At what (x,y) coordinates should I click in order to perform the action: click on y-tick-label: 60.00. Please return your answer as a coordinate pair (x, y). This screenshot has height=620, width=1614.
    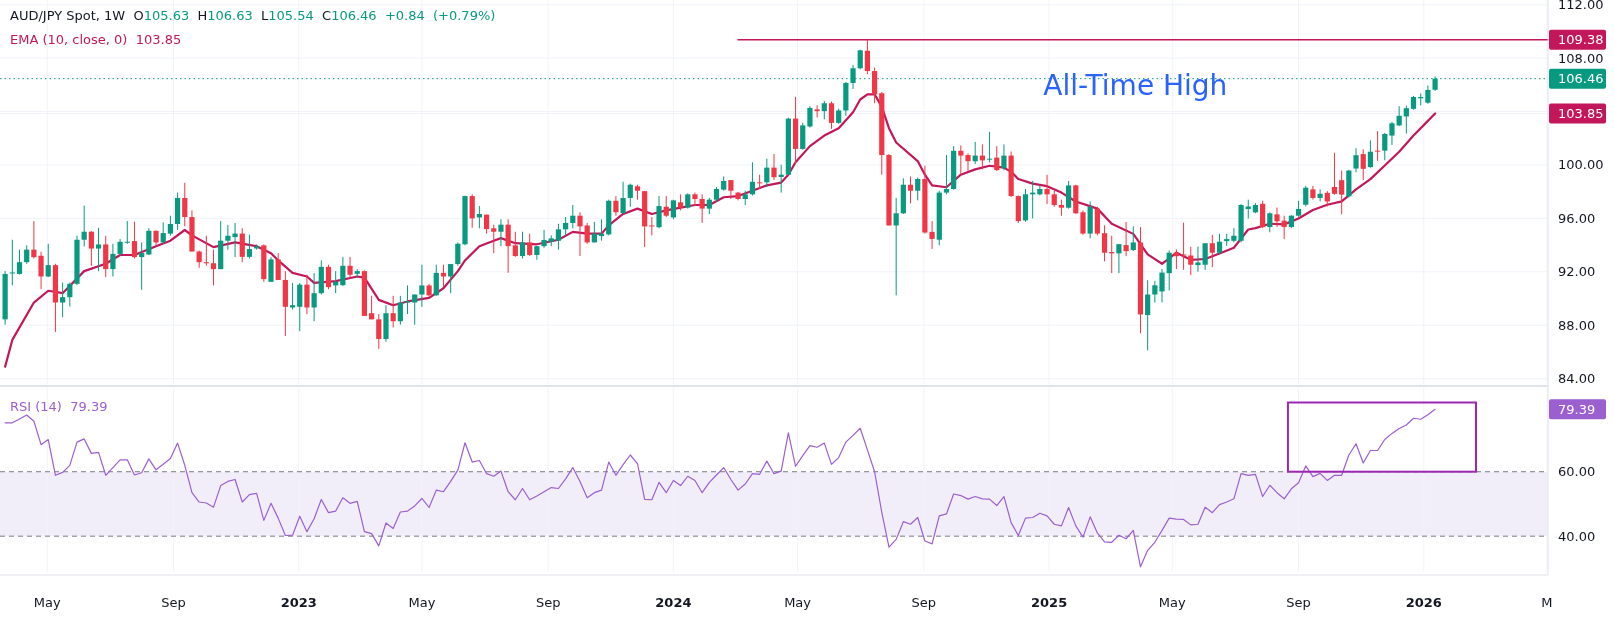
    Looking at the image, I should click on (1577, 472).